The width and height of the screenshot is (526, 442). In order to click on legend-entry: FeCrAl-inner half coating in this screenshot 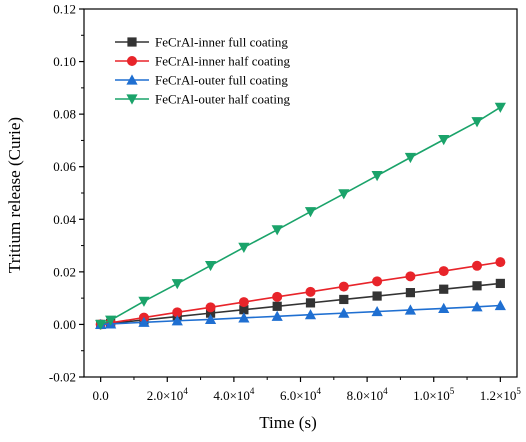, I will do `click(203, 61)`.